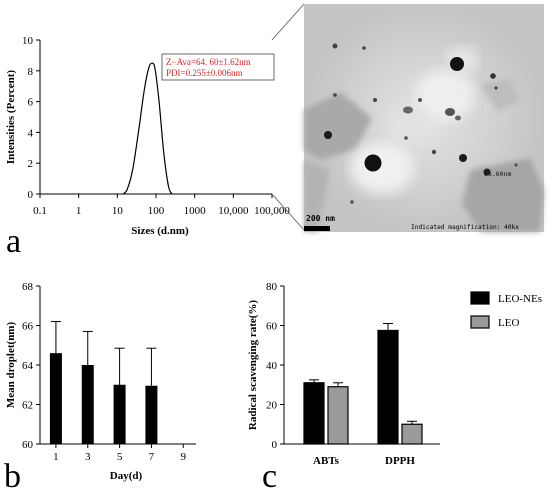  Describe the element at coordinates (208, 62) in the screenshot. I see `z-average-annotation: Z−Ava=64. 60±1.62nm` at that location.